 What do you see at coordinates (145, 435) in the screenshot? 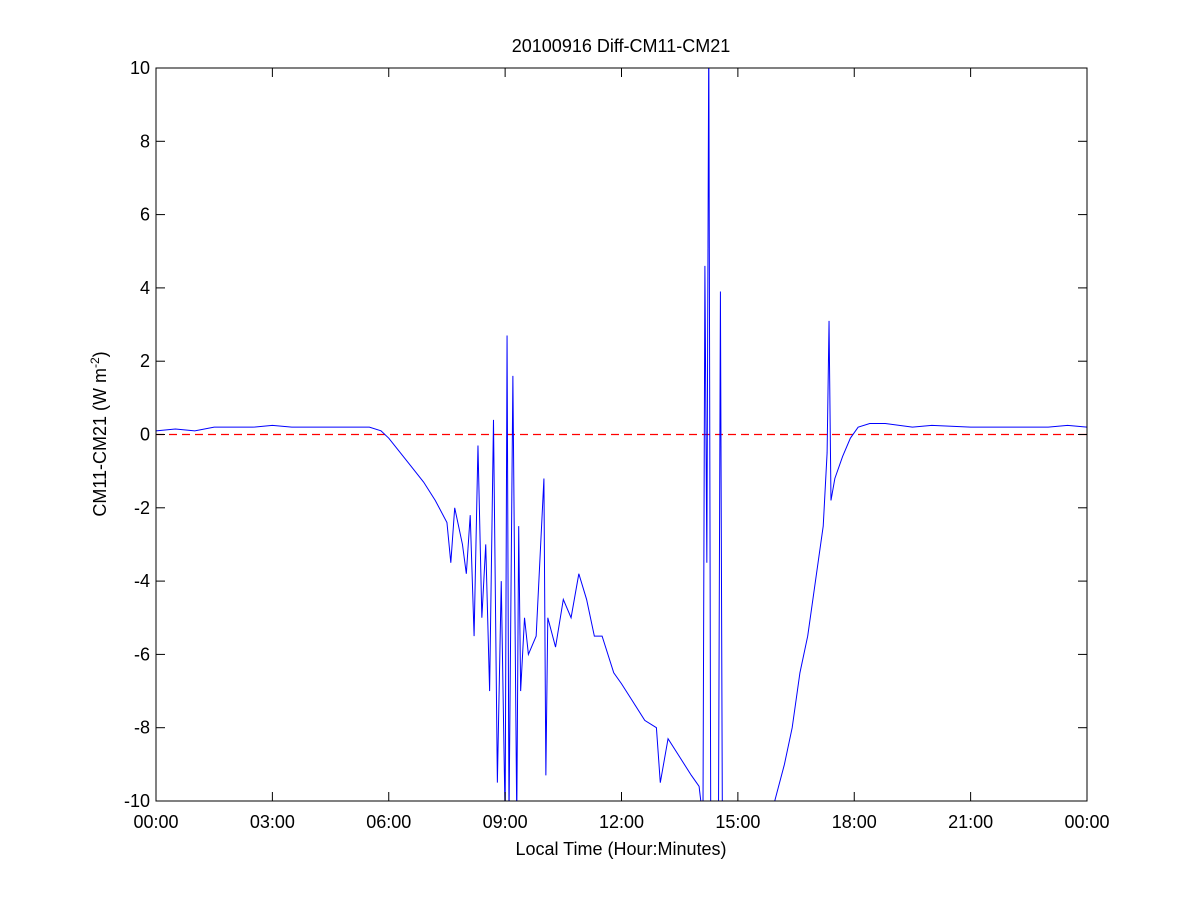
I see `y-tick-label: 0` at bounding box center [145, 435].